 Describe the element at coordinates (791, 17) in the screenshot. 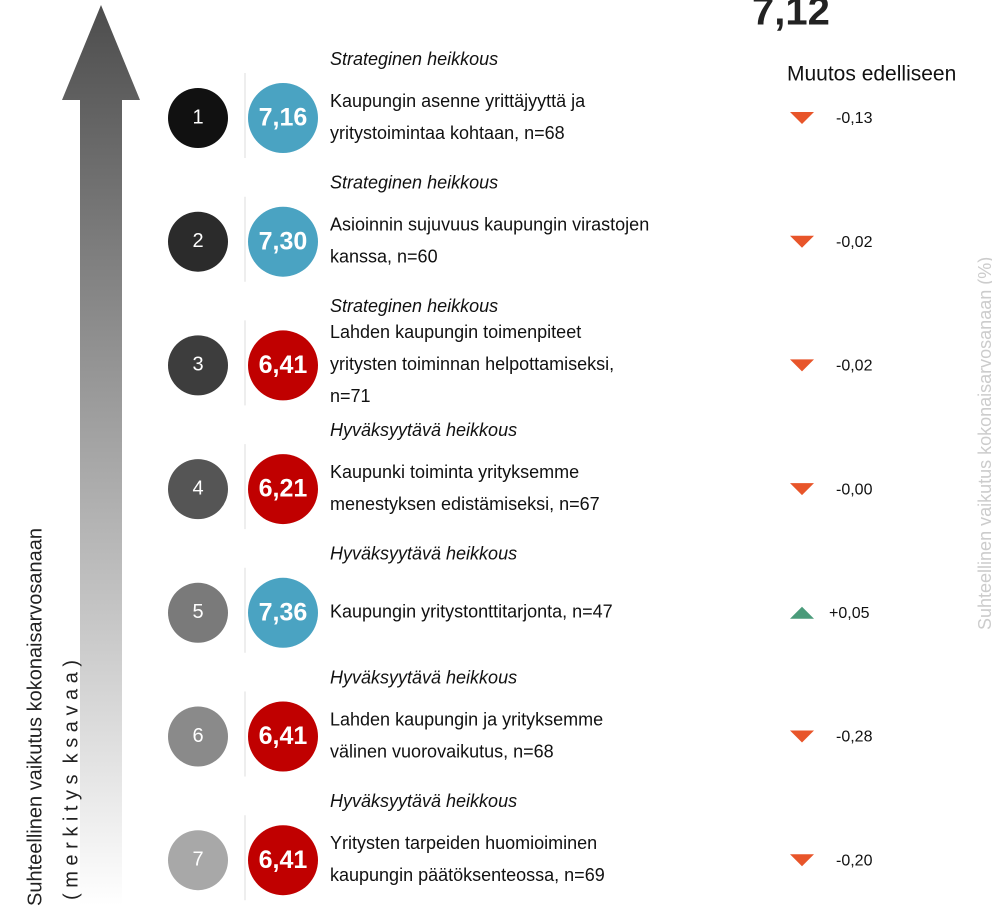

I see `overall-score: 7,12` at that location.